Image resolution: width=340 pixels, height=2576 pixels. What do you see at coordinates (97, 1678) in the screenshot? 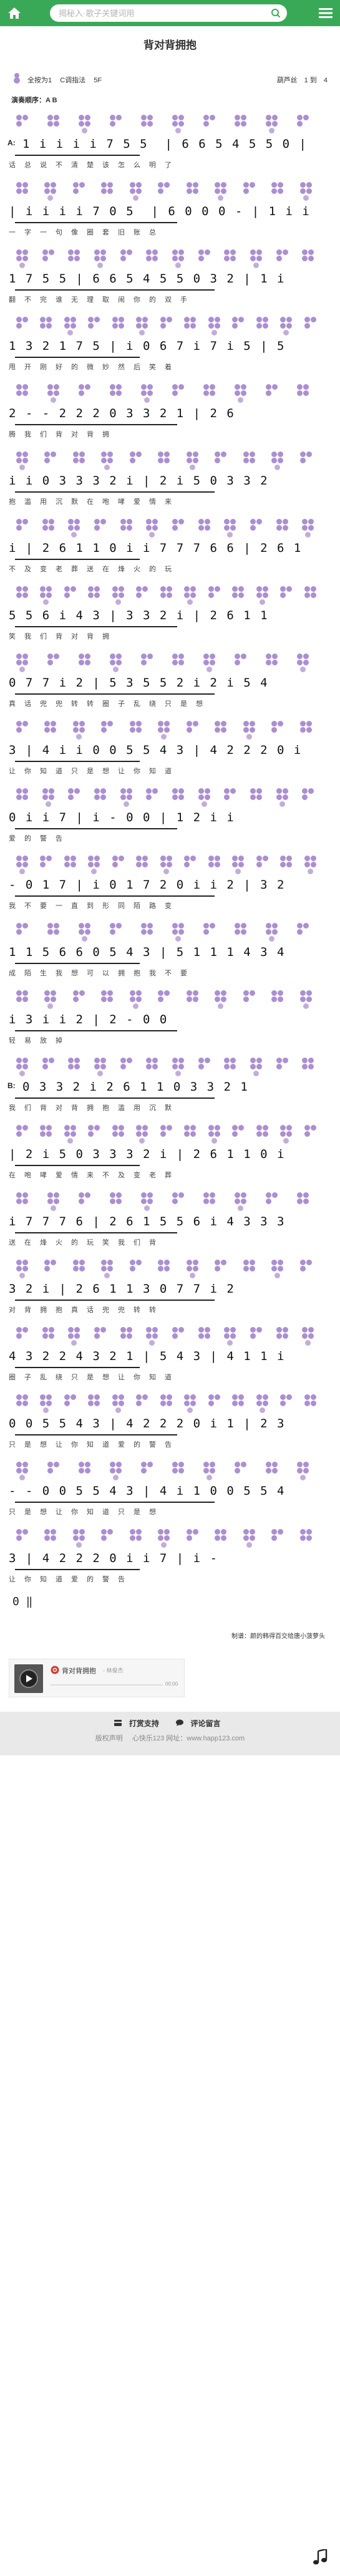
I see `audio-player: 背对背拥抱 - 林俊杰 00:00` at bounding box center [97, 1678].